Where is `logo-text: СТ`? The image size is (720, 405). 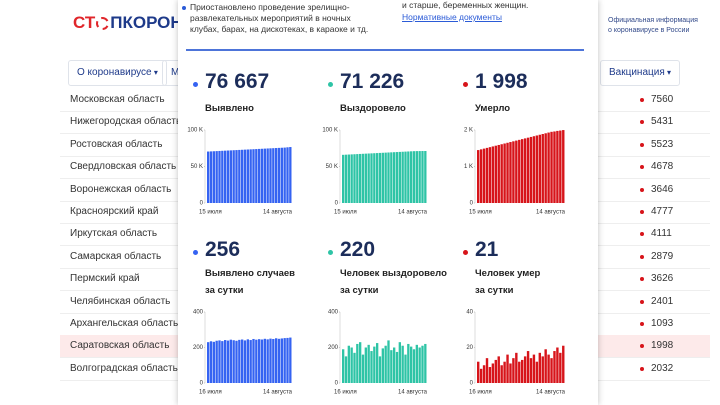 logo-text: СТ is located at coordinates (84, 22).